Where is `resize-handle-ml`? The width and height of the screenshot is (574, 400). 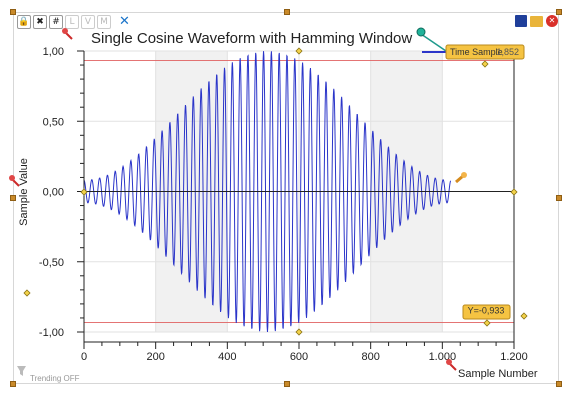
resize-handle-ml is located at coordinates (13, 198).